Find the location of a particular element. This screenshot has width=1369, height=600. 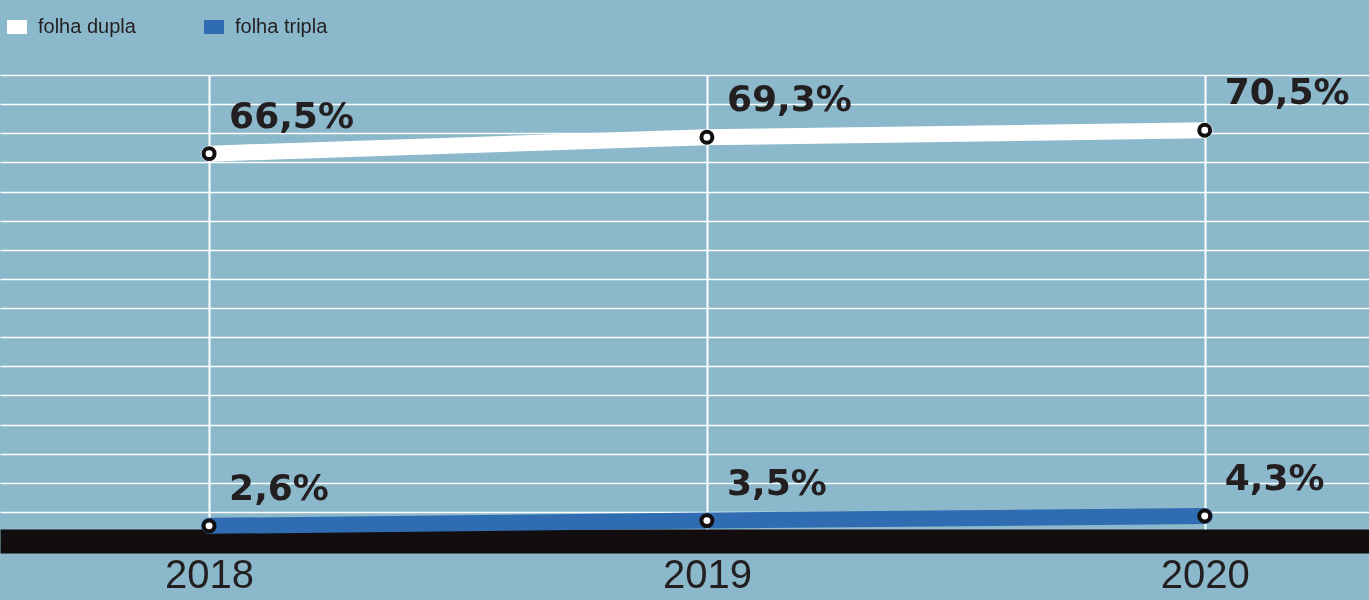

legend-label: folha dupla is located at coordinates (87, 26).